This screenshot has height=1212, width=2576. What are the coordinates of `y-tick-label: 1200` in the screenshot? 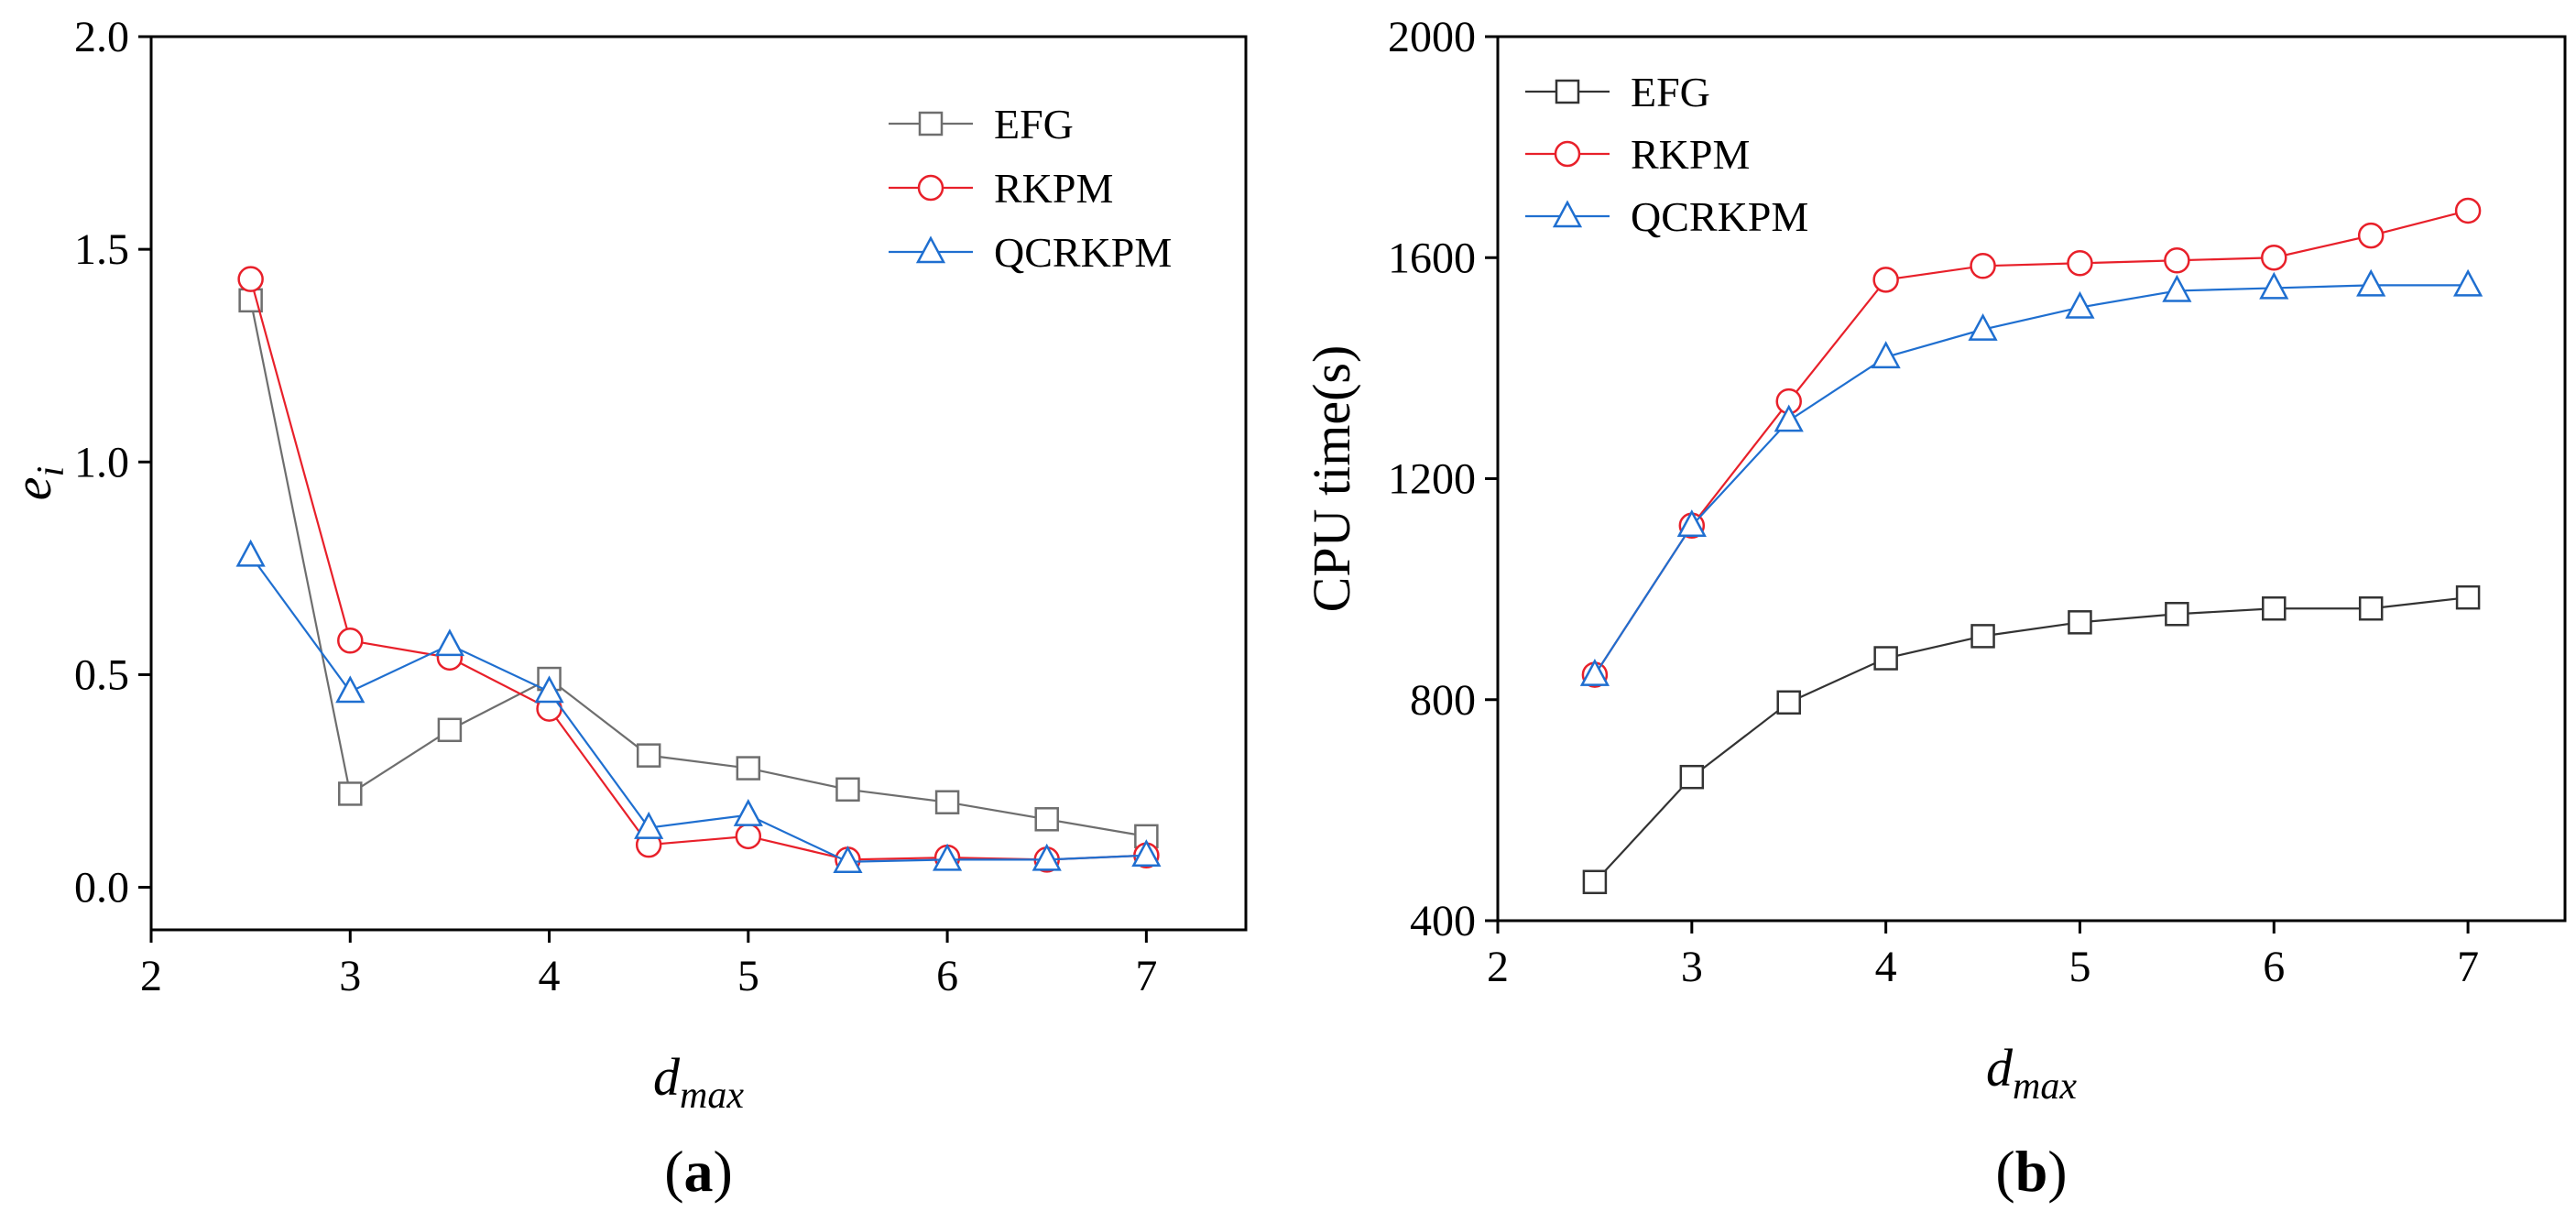 It's located at (1432, 480).